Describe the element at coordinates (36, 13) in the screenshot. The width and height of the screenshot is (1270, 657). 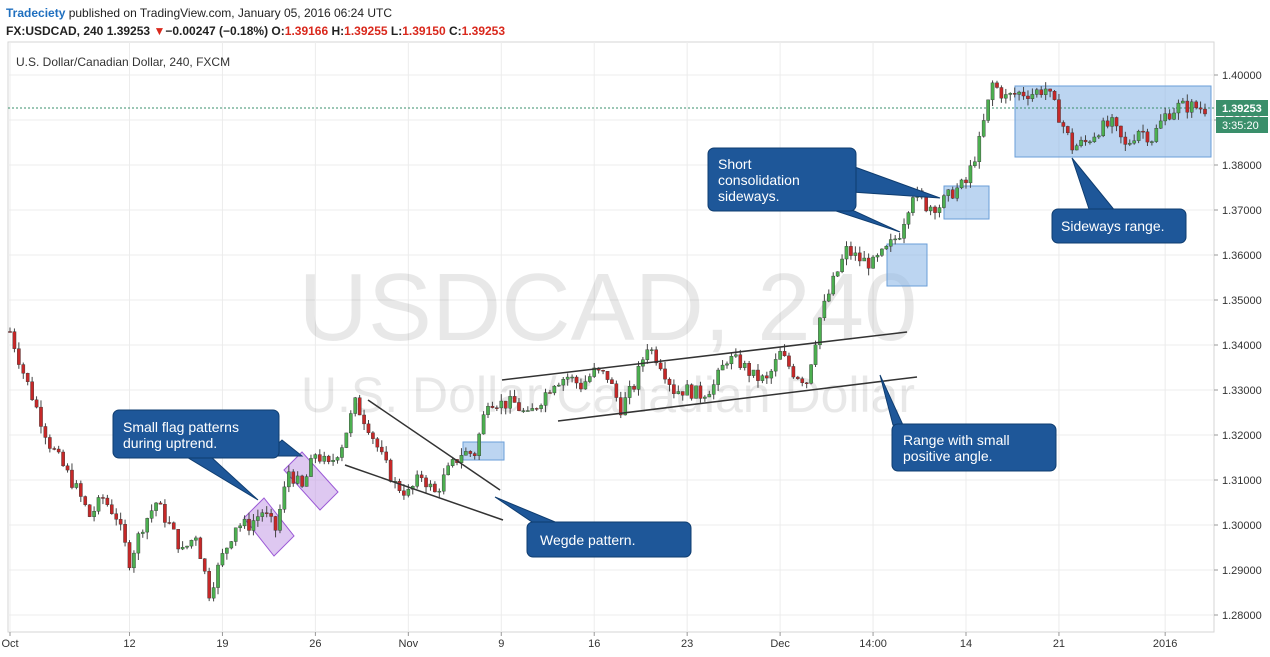
I see `publisher-link: Tradeciety` at that location.